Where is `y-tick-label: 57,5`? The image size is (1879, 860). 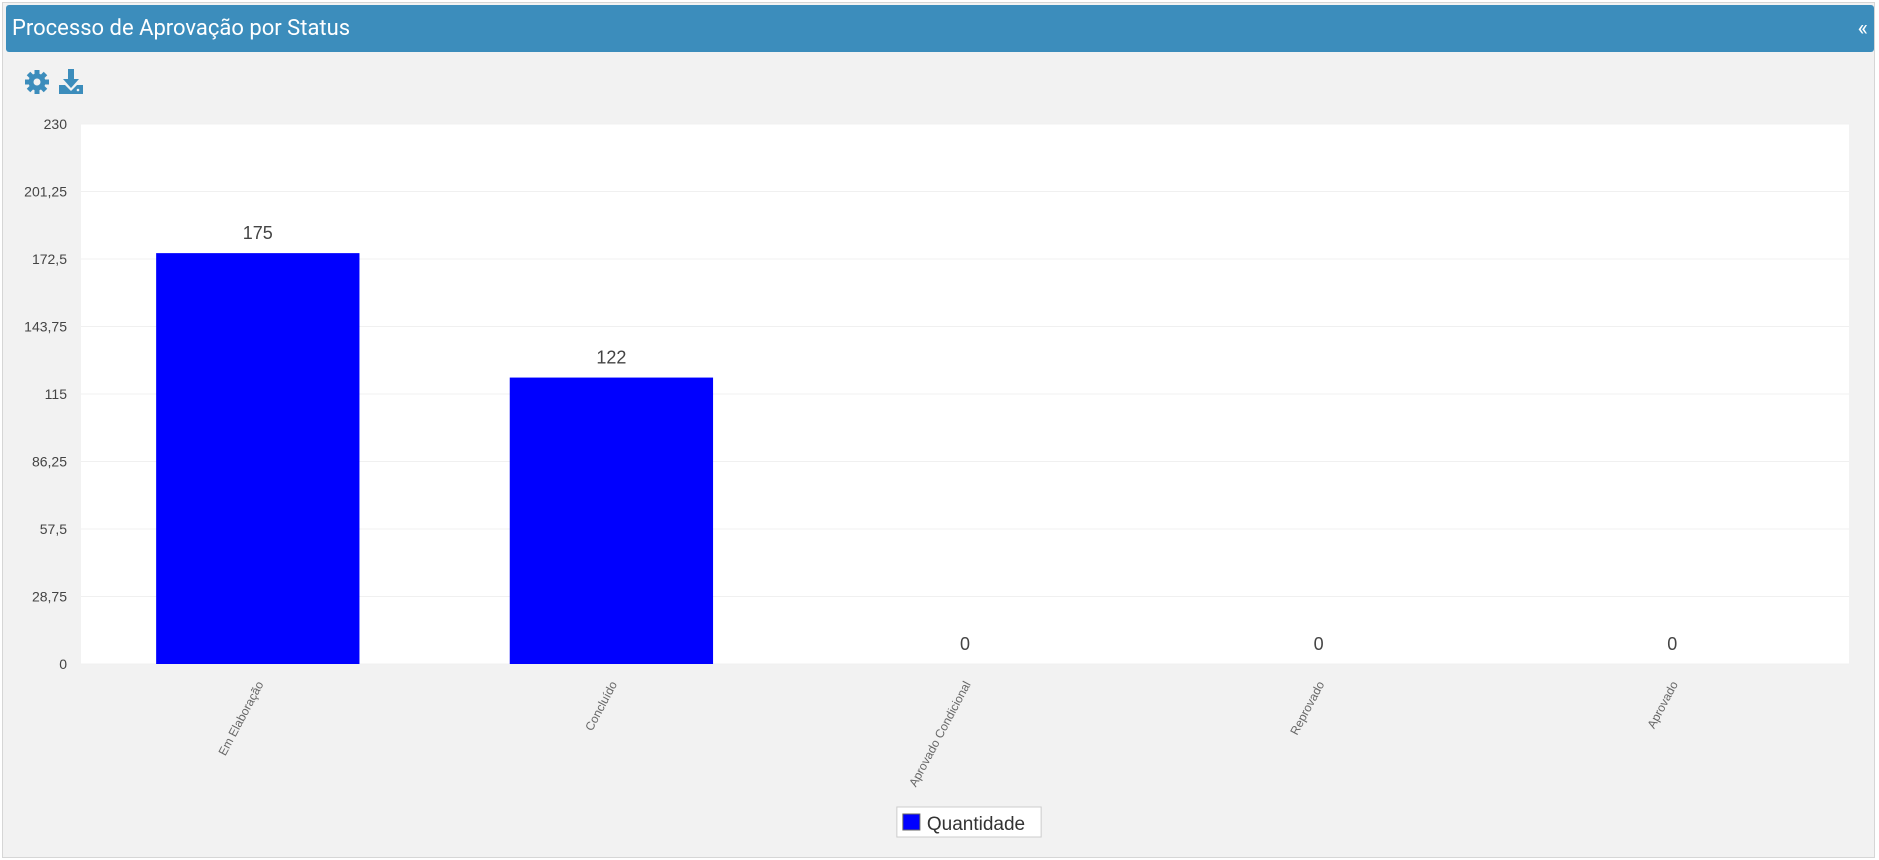 y-tick-label: 57,5 is located at coordinates (53, 529).